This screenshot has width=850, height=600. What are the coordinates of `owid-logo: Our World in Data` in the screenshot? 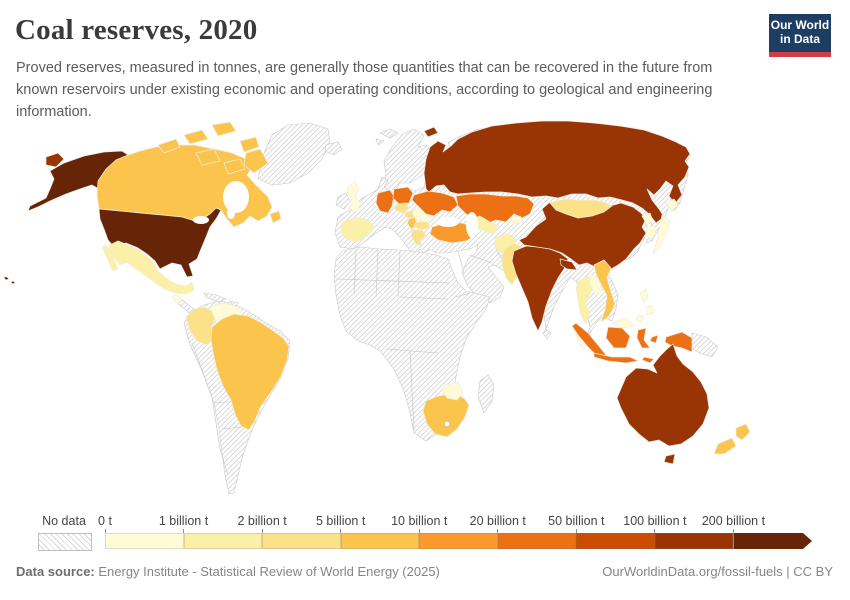 It's located at (800, 35).